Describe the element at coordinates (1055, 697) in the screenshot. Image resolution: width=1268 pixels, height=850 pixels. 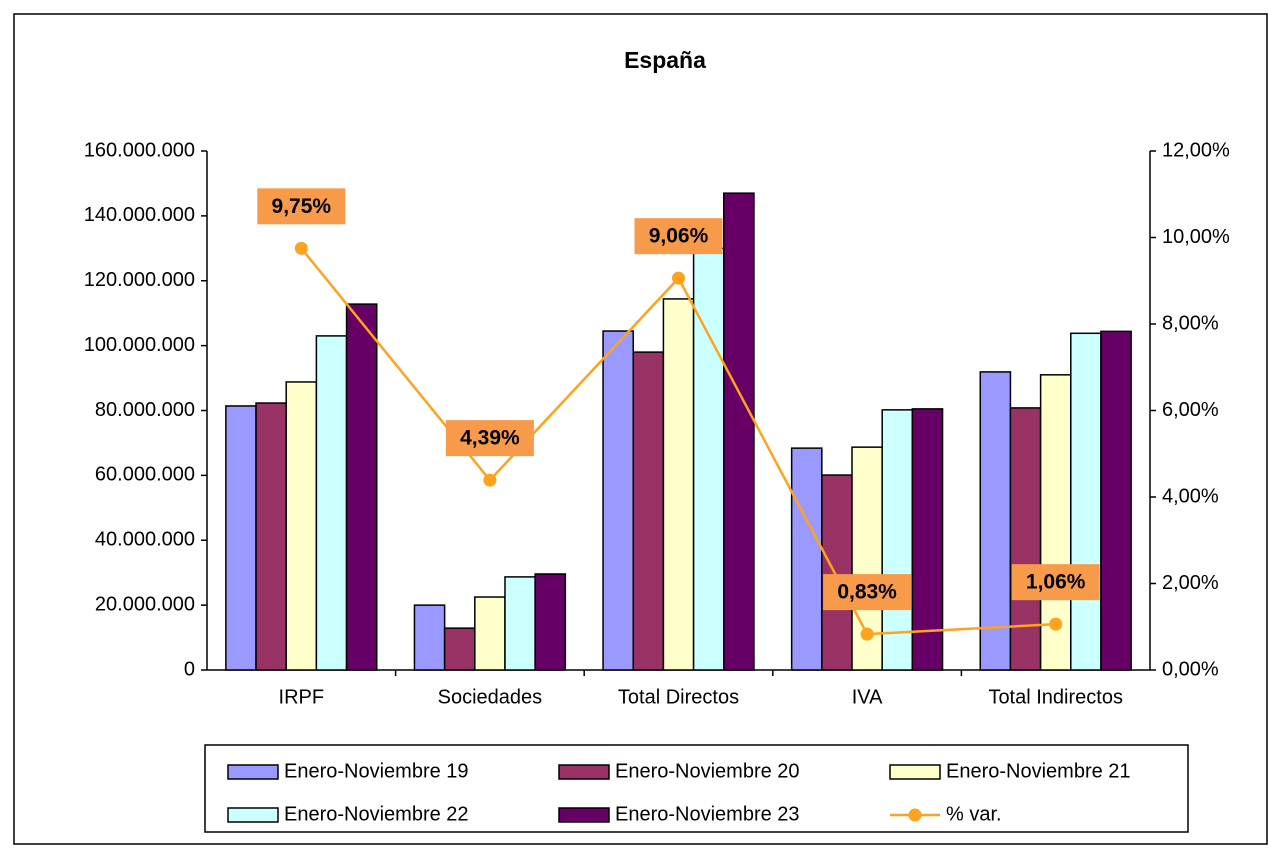
I see `x-tick-label: Total Indirectos` at that location.